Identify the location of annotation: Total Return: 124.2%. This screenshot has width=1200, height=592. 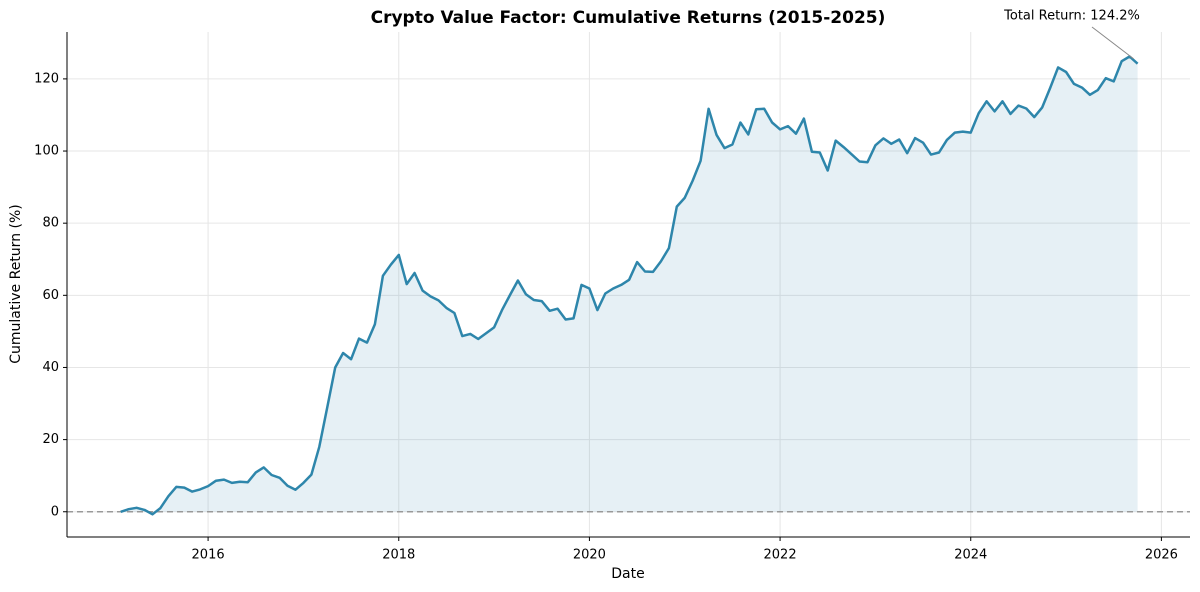
(1071, 16).